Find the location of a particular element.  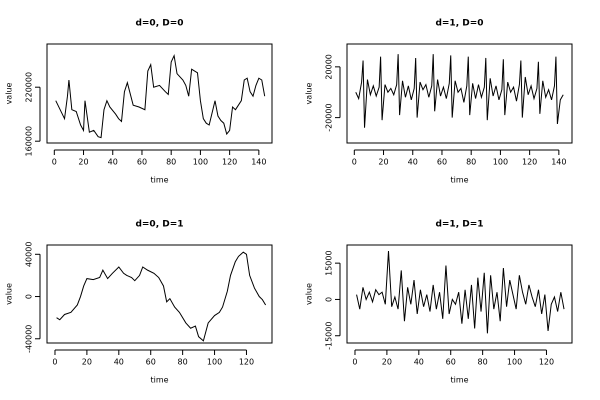

chart-title: d=0, D=1 is located at coordinates (159, 225).